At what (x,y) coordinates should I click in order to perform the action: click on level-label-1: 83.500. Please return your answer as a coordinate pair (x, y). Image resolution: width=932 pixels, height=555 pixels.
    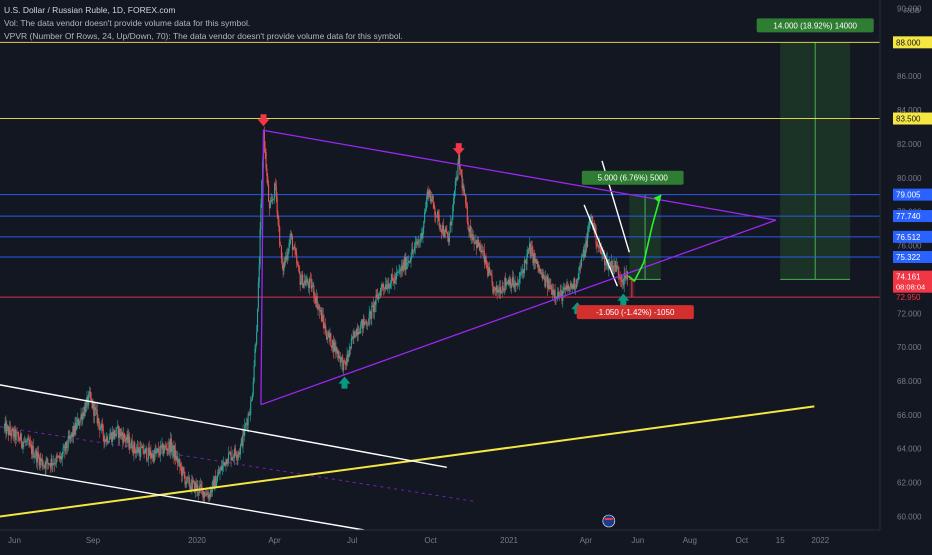
    Looking at the image, I should click on (908, 119).